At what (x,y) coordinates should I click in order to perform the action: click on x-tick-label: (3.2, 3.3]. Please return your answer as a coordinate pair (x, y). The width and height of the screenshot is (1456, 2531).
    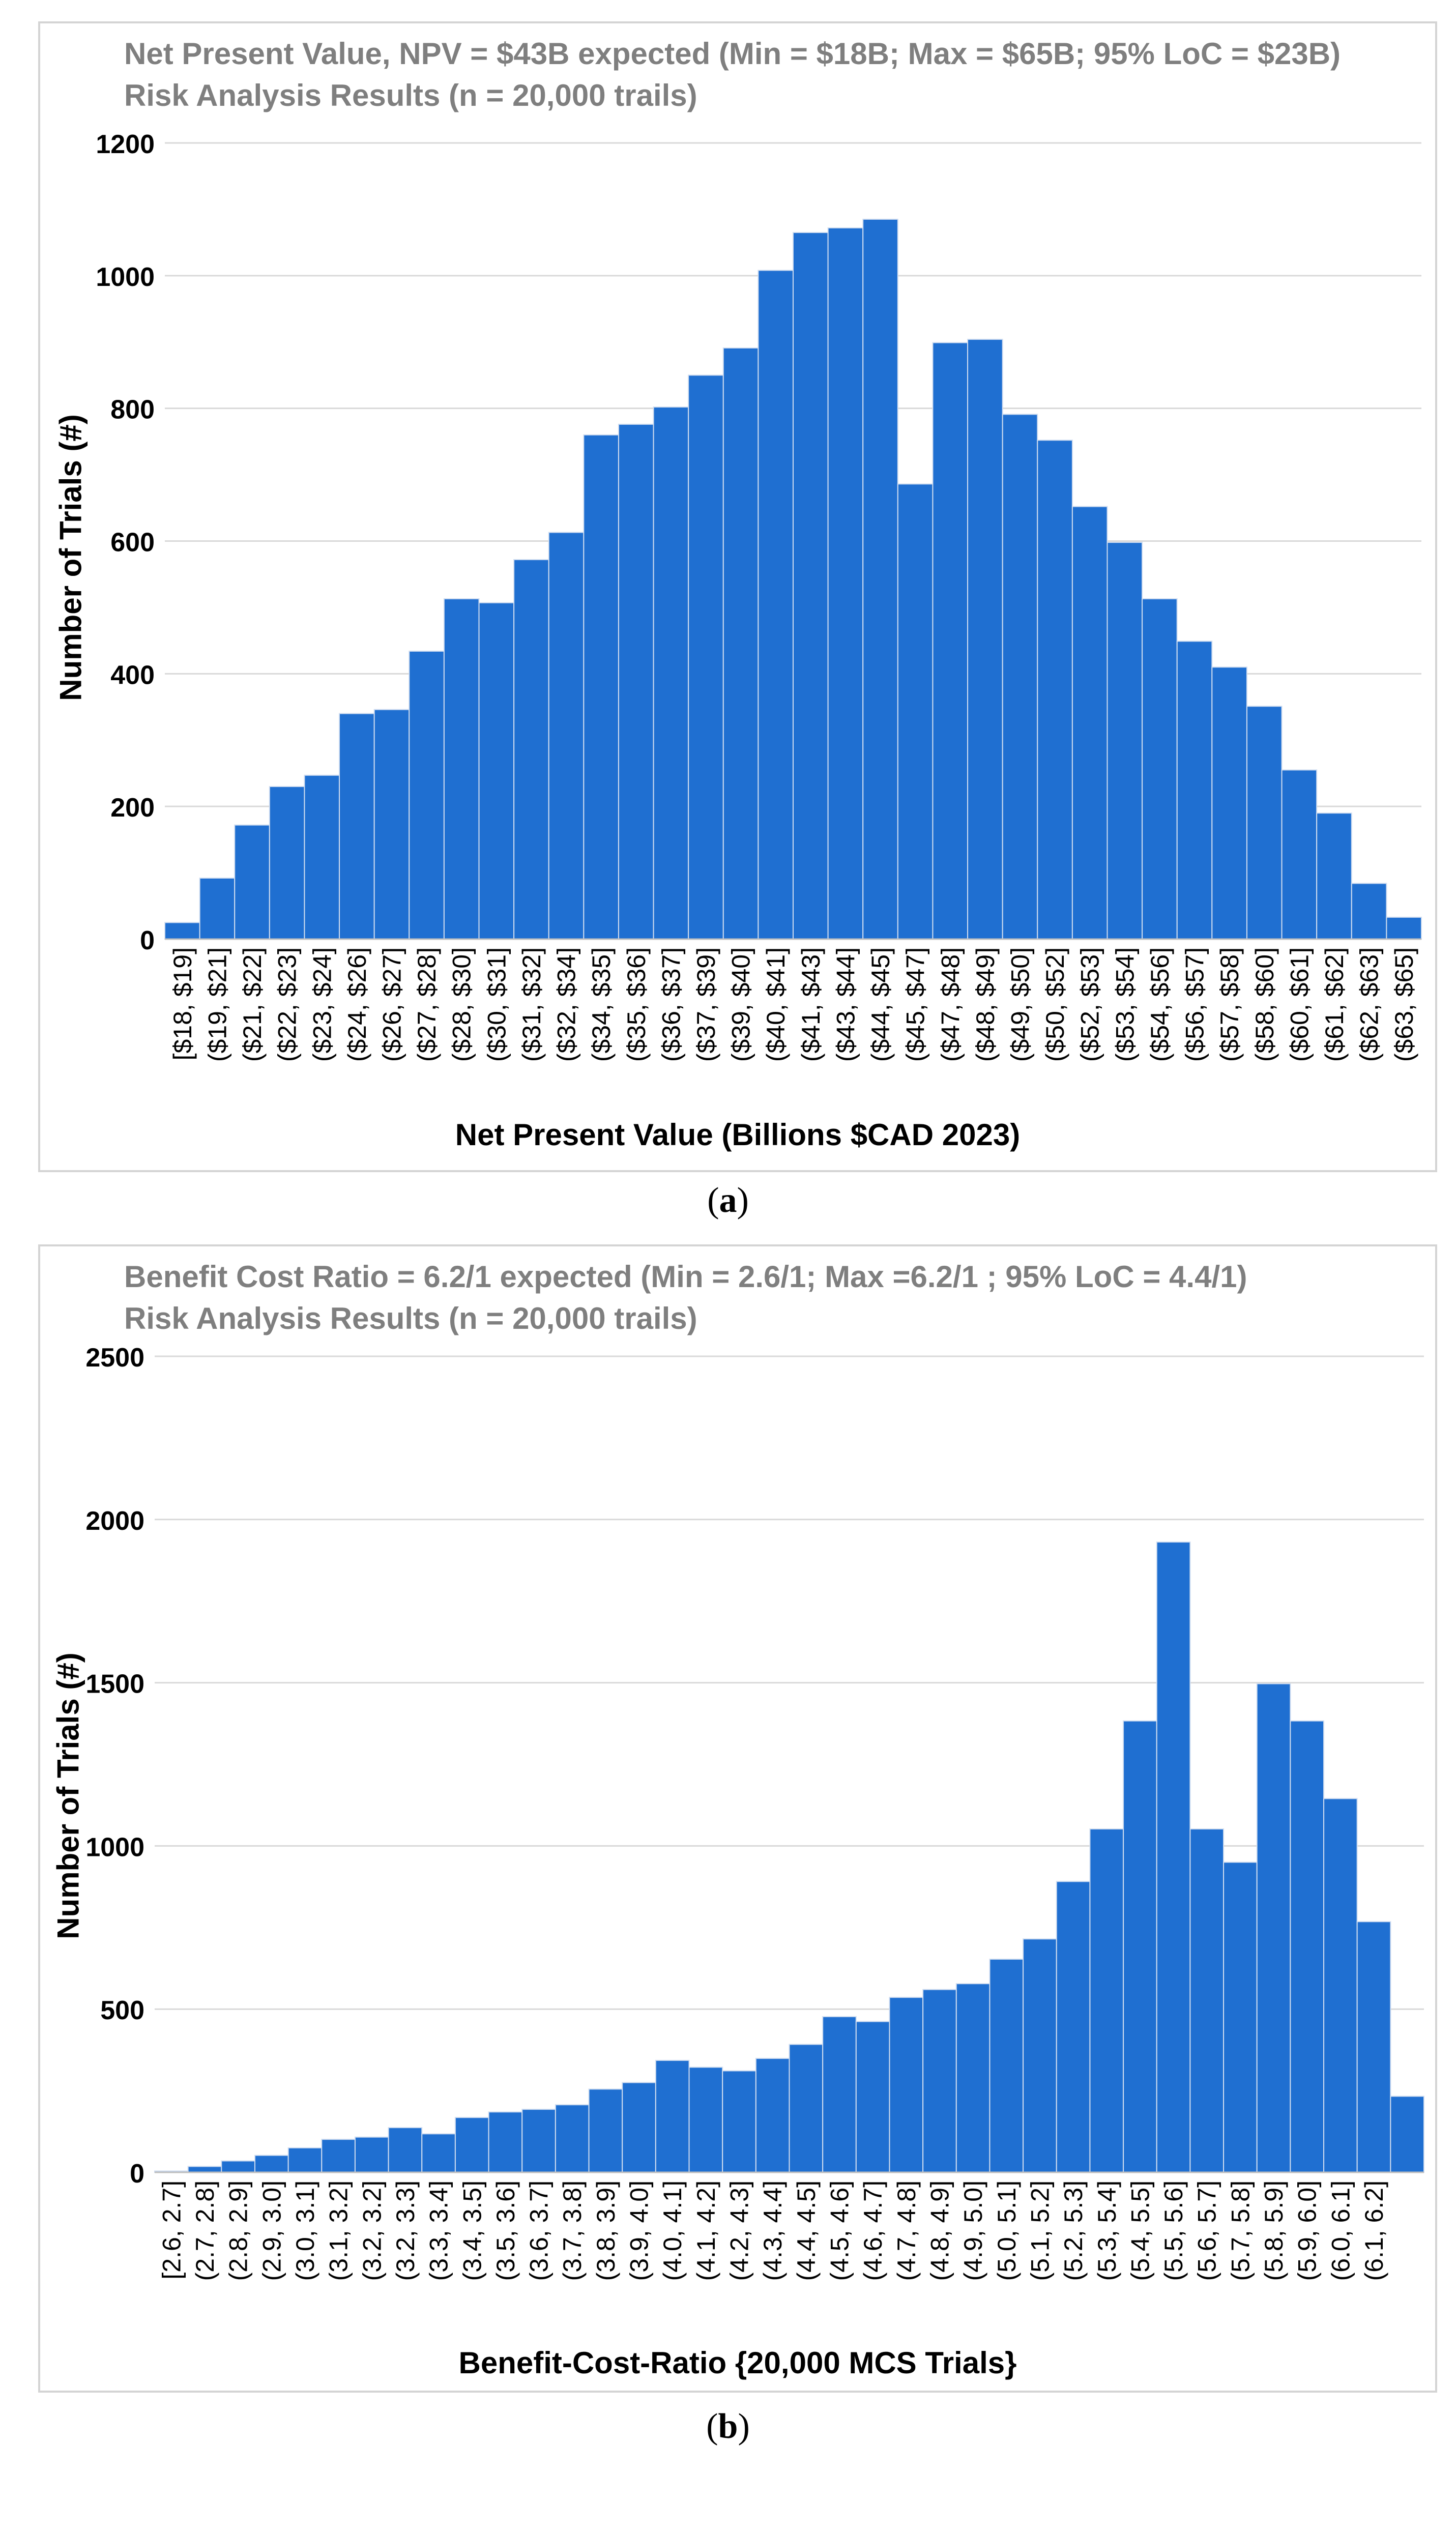
    Looking at the image, I should click on (405, 2231).